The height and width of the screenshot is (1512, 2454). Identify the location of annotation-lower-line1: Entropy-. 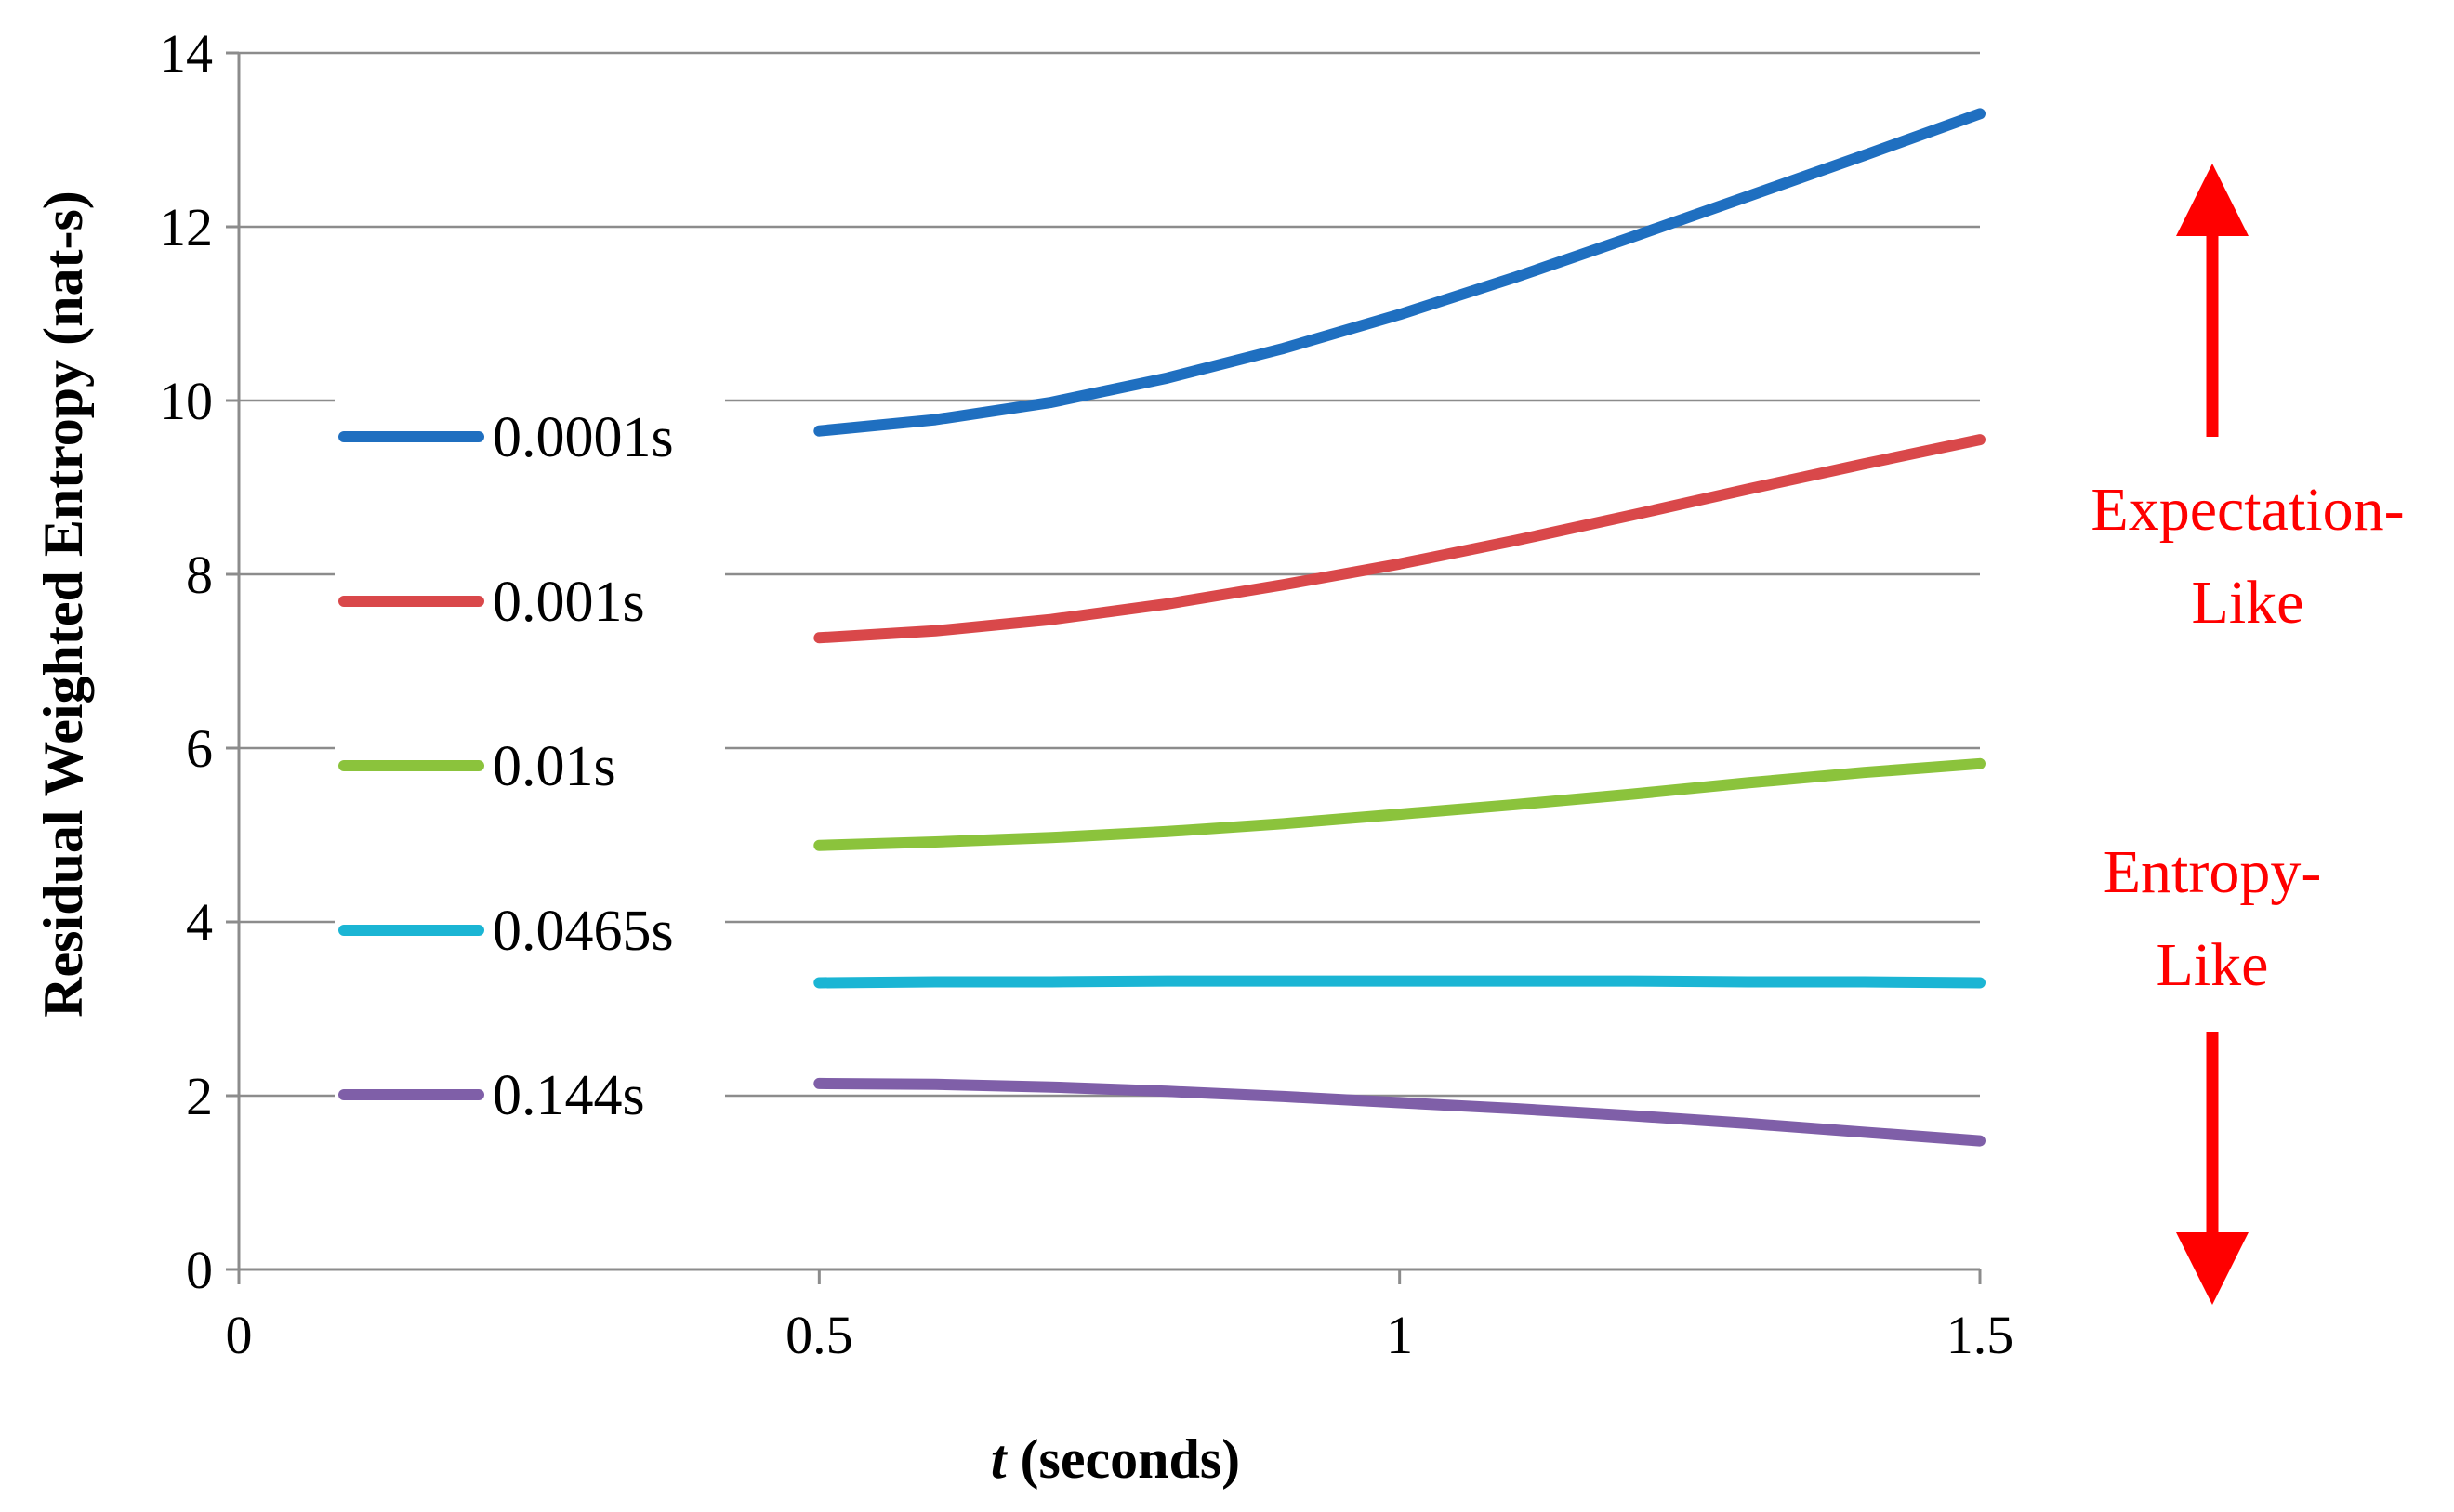
(2213, 872).